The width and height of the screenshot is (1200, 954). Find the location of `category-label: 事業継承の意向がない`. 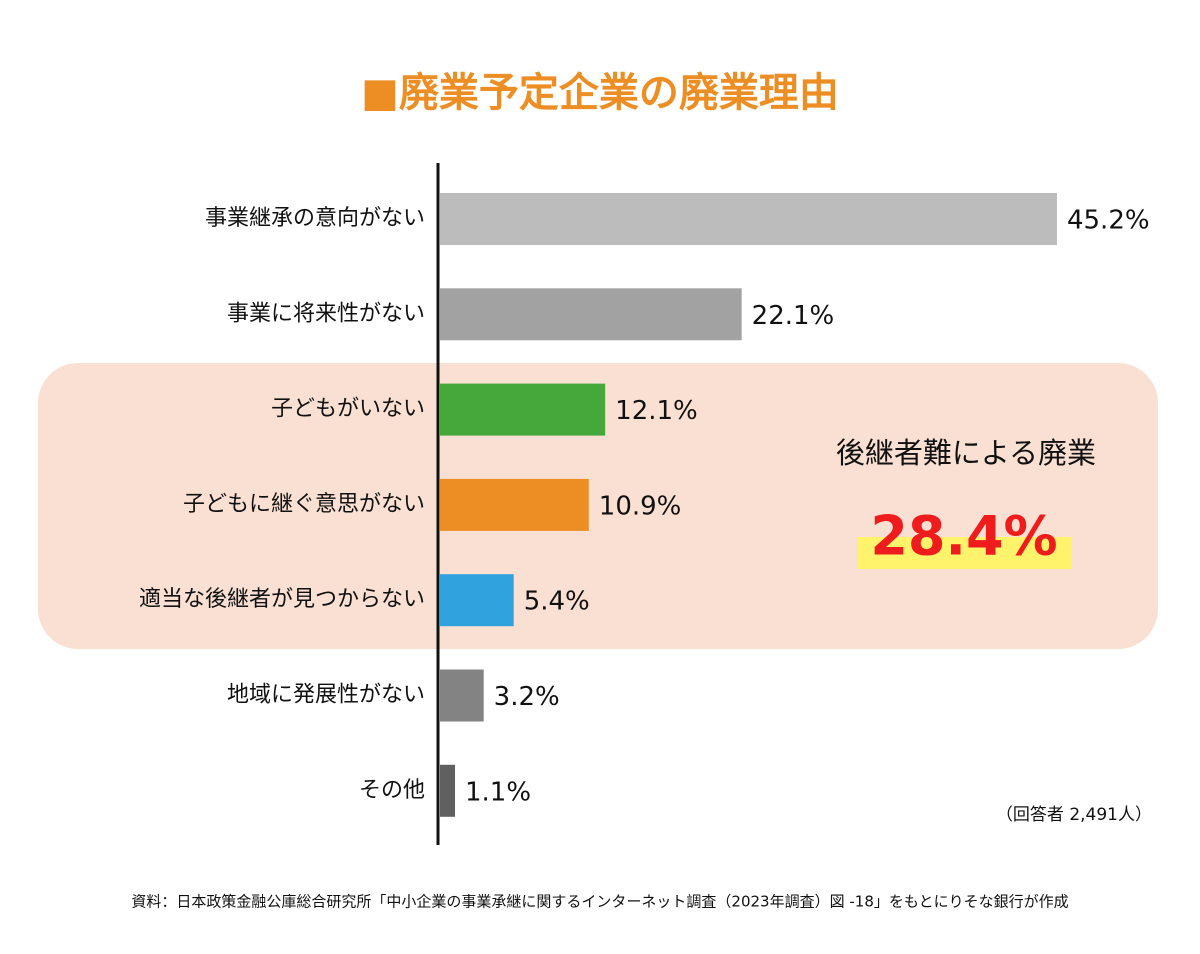

category-label: 事業継承の意向がない is located at coordinates (315, 218).